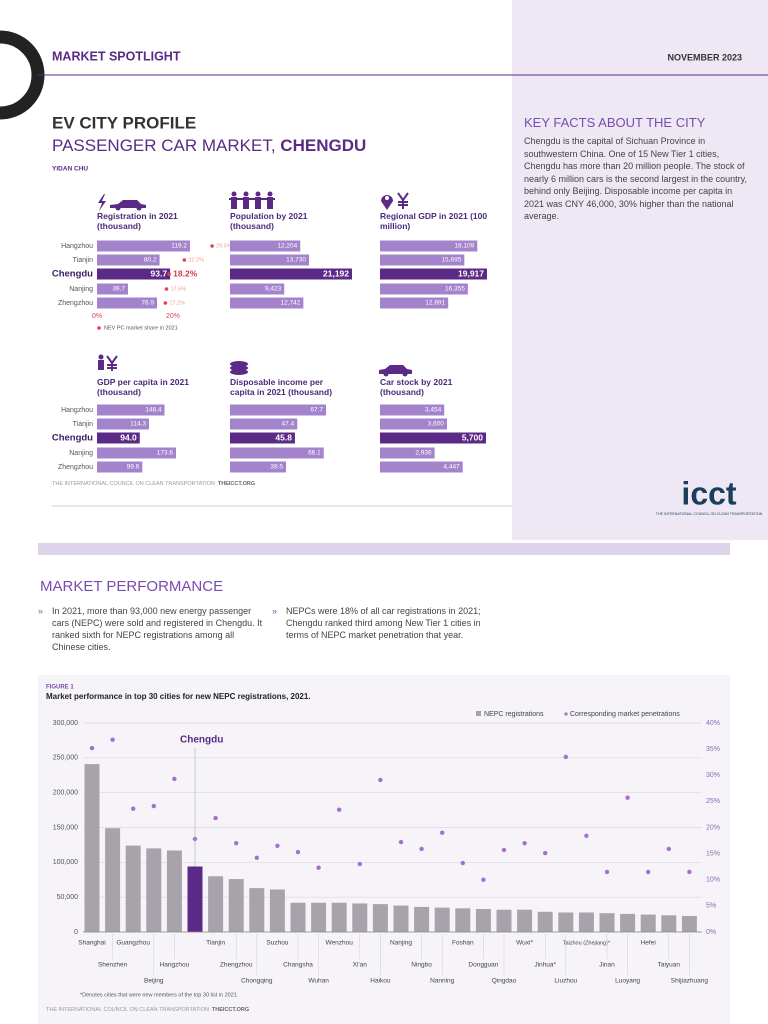  What do you see at coordinates (290, 303) in the screenshot?
I see `value-label: 12,742` at bounding box center [290, 303].